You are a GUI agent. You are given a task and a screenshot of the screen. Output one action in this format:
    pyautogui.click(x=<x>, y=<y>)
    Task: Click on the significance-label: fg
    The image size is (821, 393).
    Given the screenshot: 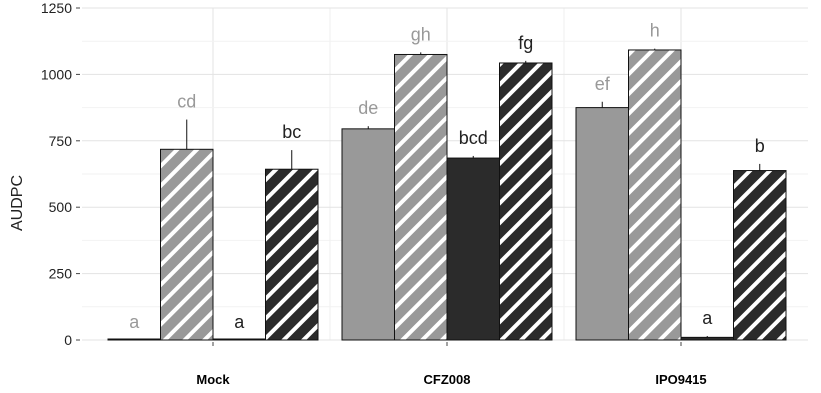 What is the action you would take?
    pyautogui.click(x=525, y=43)
    